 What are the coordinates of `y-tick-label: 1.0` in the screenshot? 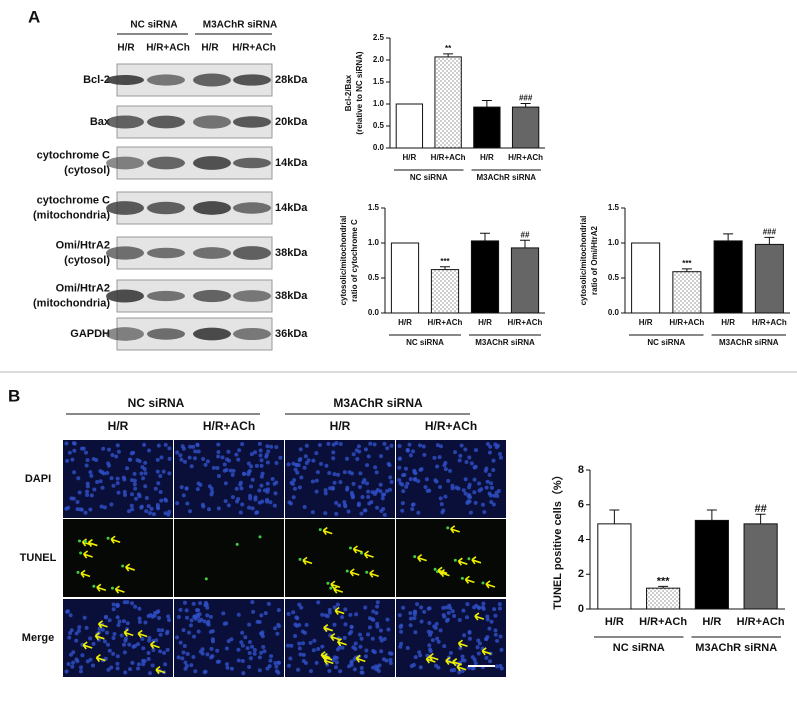 It's located at (614, 242).